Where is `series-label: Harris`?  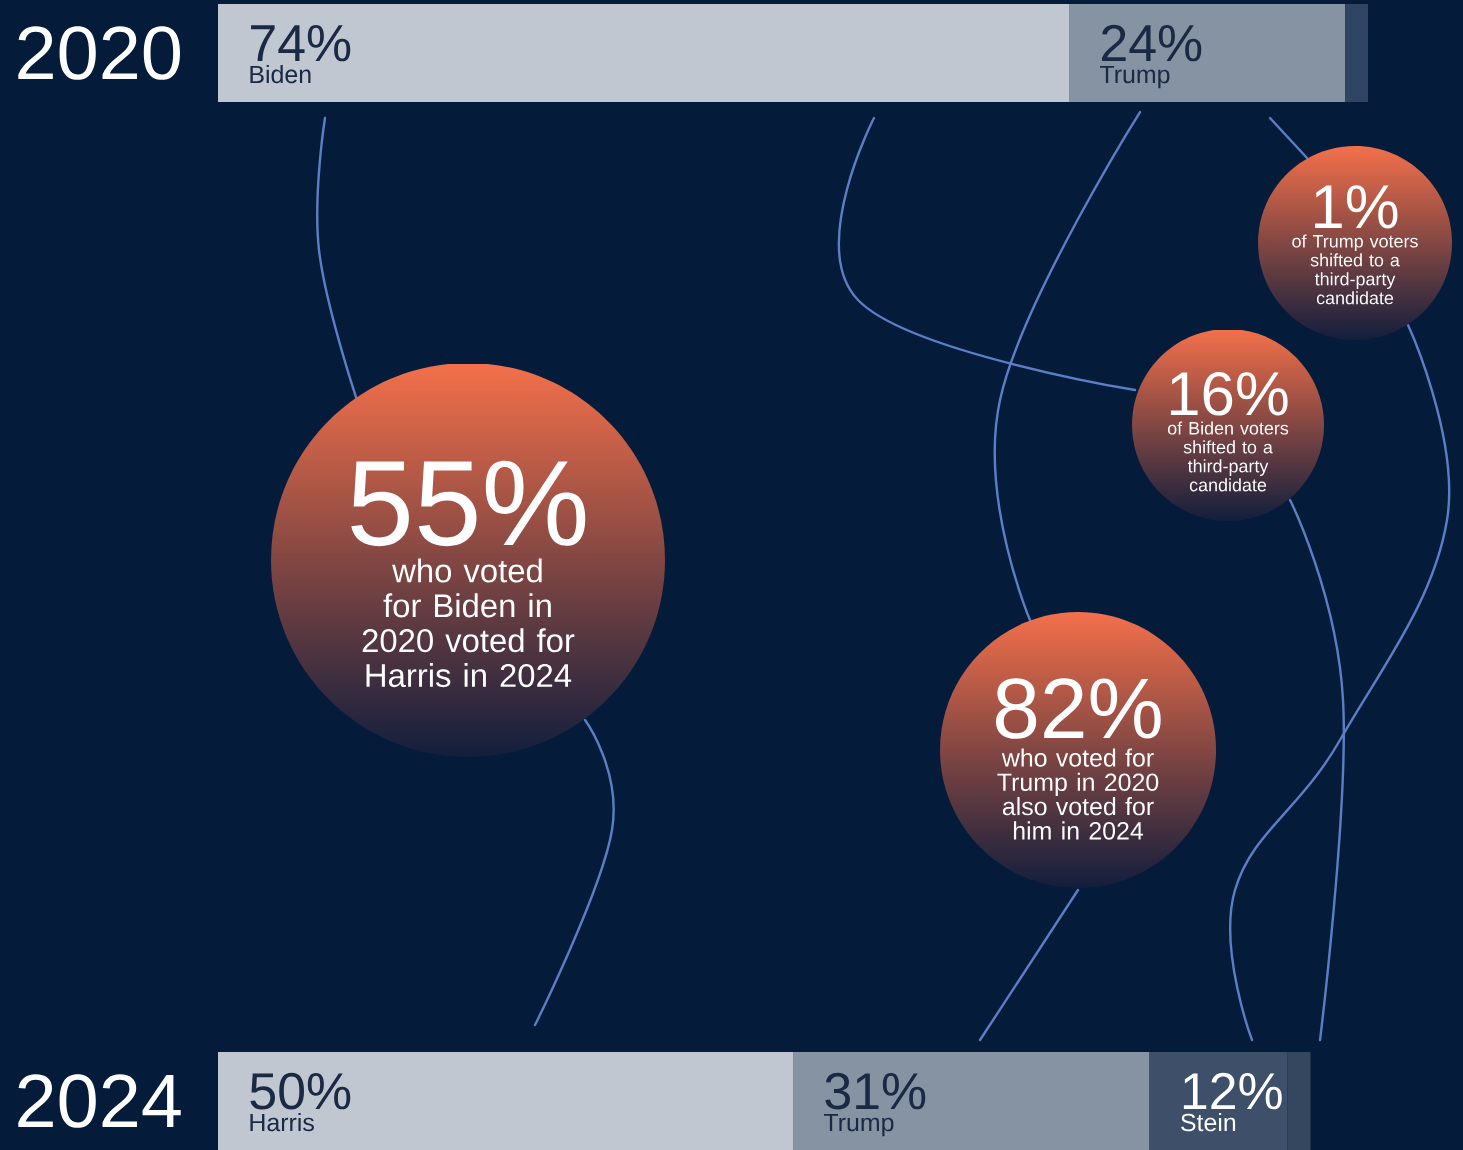 series-label: Harris is located at coordinates (282, 1122).